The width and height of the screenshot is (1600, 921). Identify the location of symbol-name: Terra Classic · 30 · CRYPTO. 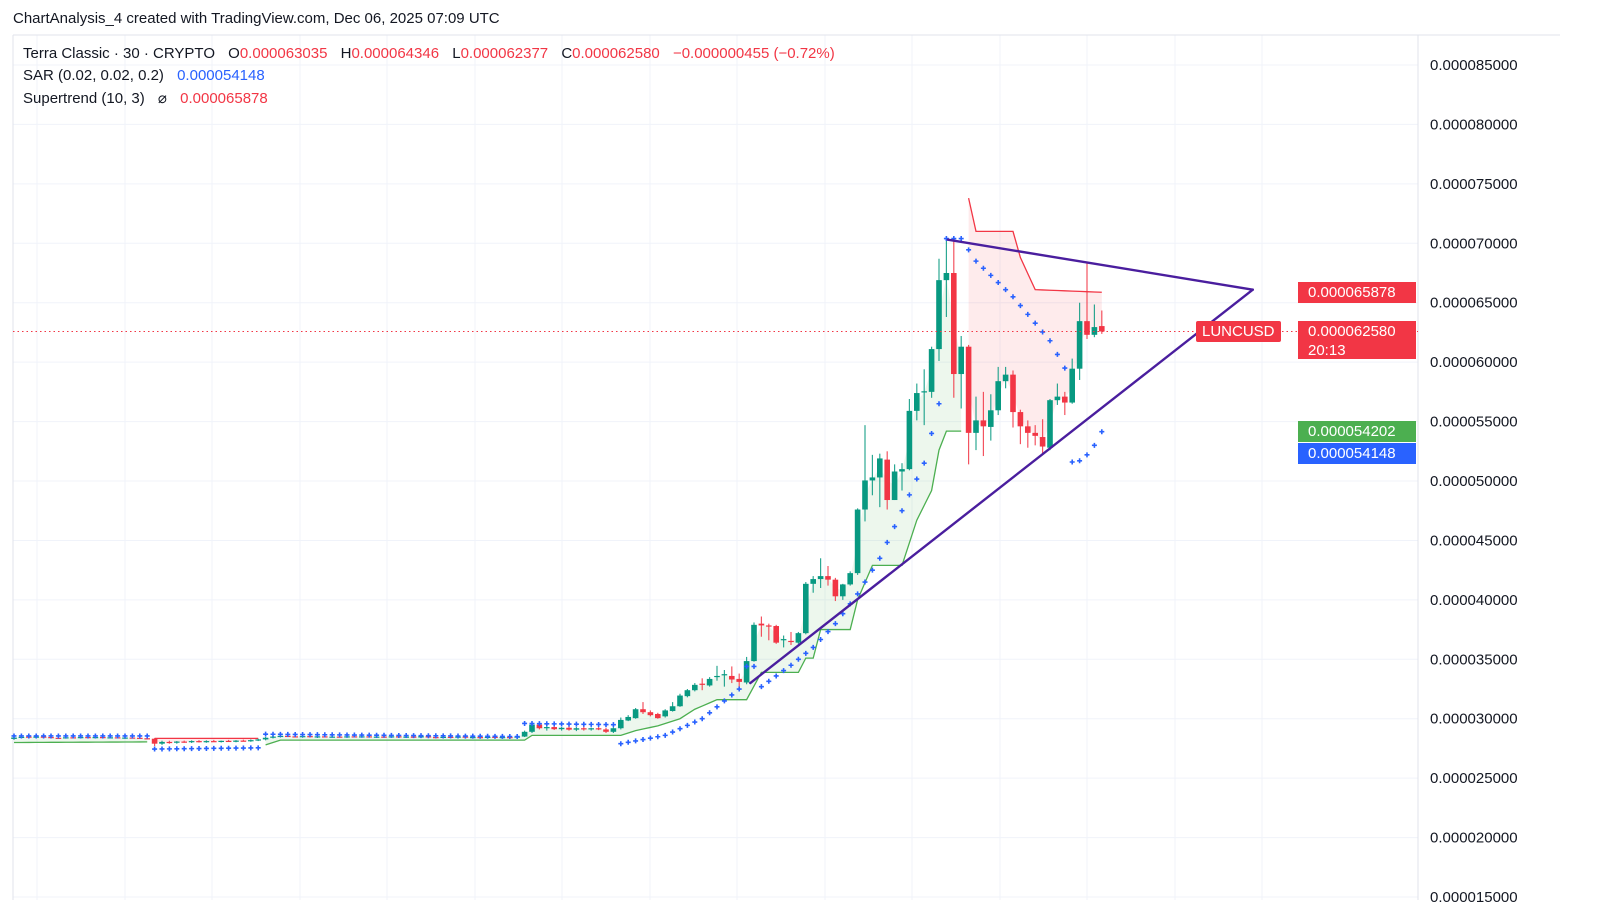
(119, 53).